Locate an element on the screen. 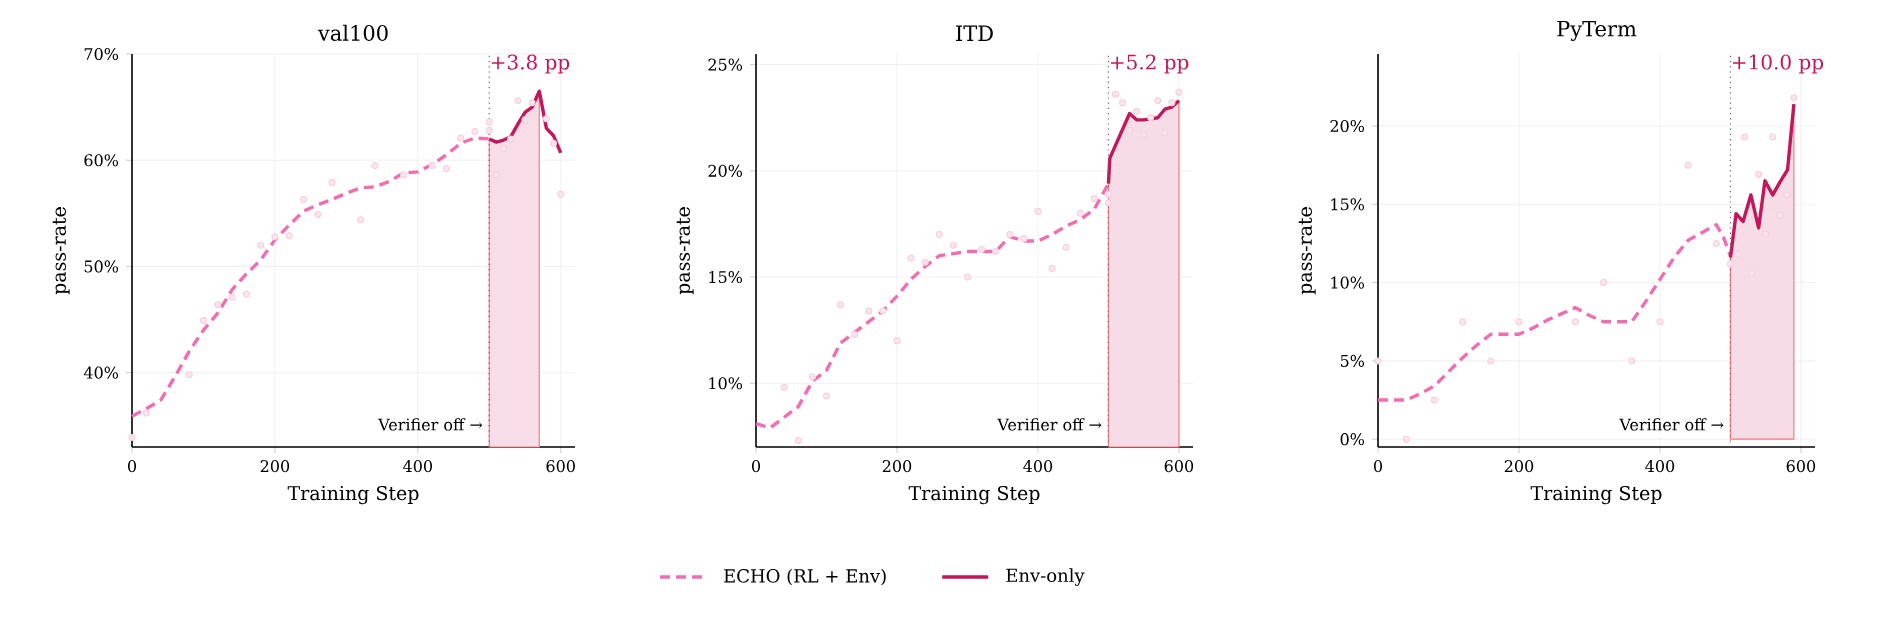  chart-title: val100 is located at coordinates (352, 32).